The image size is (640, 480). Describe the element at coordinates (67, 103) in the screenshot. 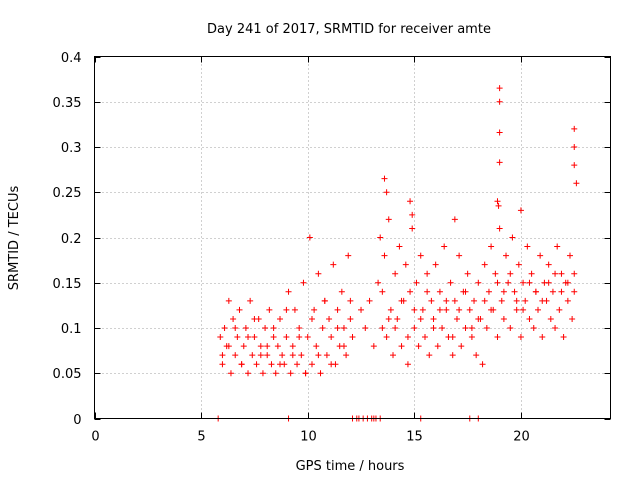

I see `y-tick-label: 0.35` at that location.